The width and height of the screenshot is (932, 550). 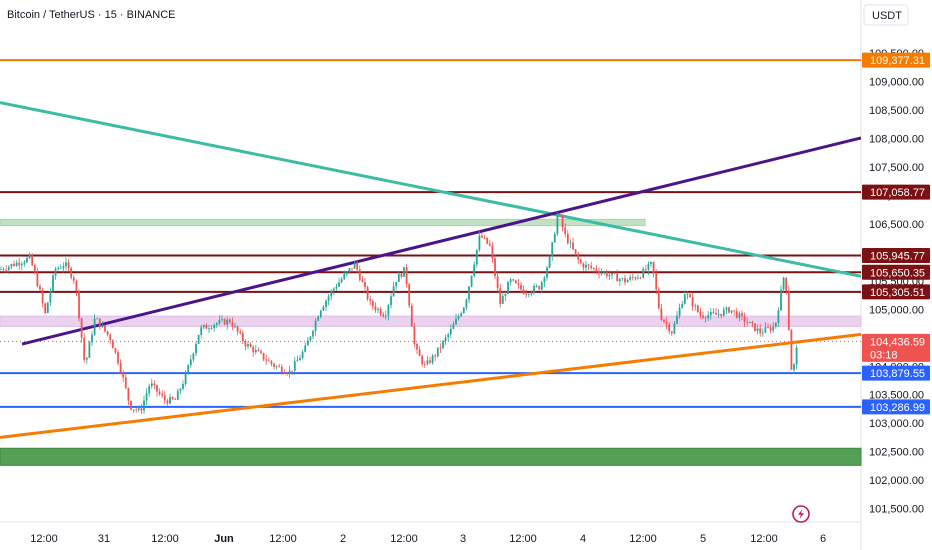 What do you see at coordinates (896, 481) in the screenshot?
I see `y-tick-label: 102,000.00` at bounding box center [896, 481].